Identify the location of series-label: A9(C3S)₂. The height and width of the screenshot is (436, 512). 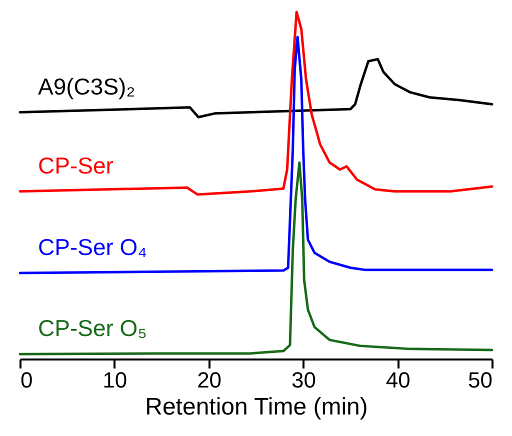
(87, 86).